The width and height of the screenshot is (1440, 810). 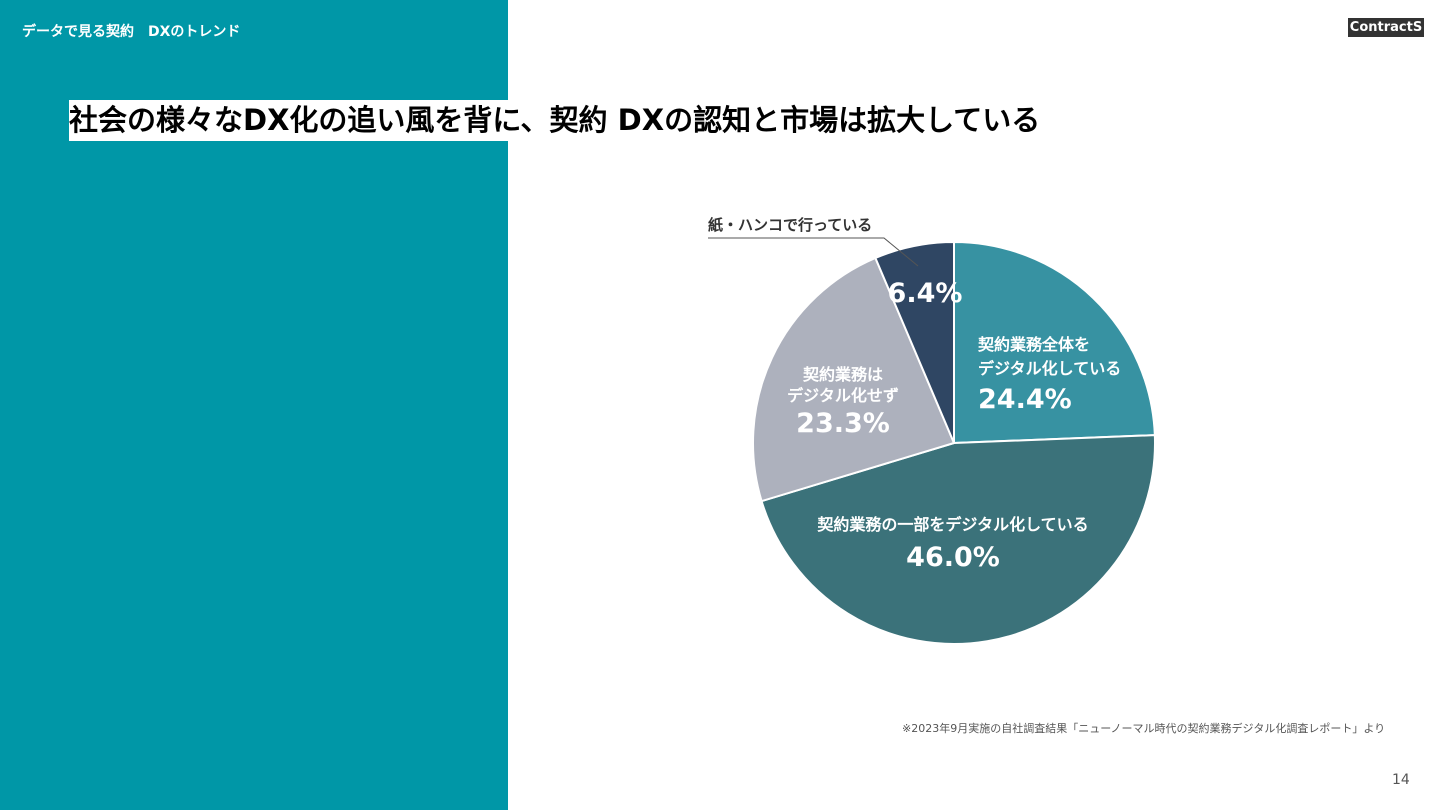 What do you see at coordinates (813, 252) in the screenshot?
I see `external-label-leader-line` at bounding box center [813, 252].